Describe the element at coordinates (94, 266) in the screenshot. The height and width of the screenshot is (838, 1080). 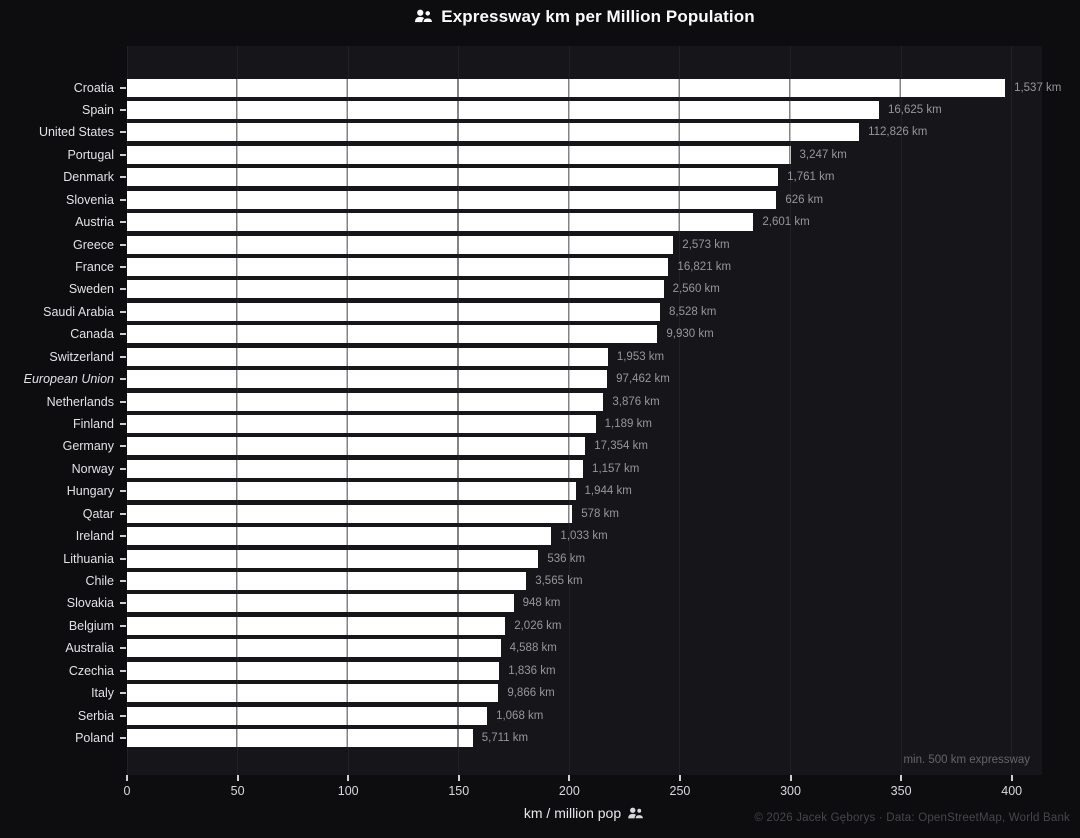
I see `y-axis-label: France` at that location.